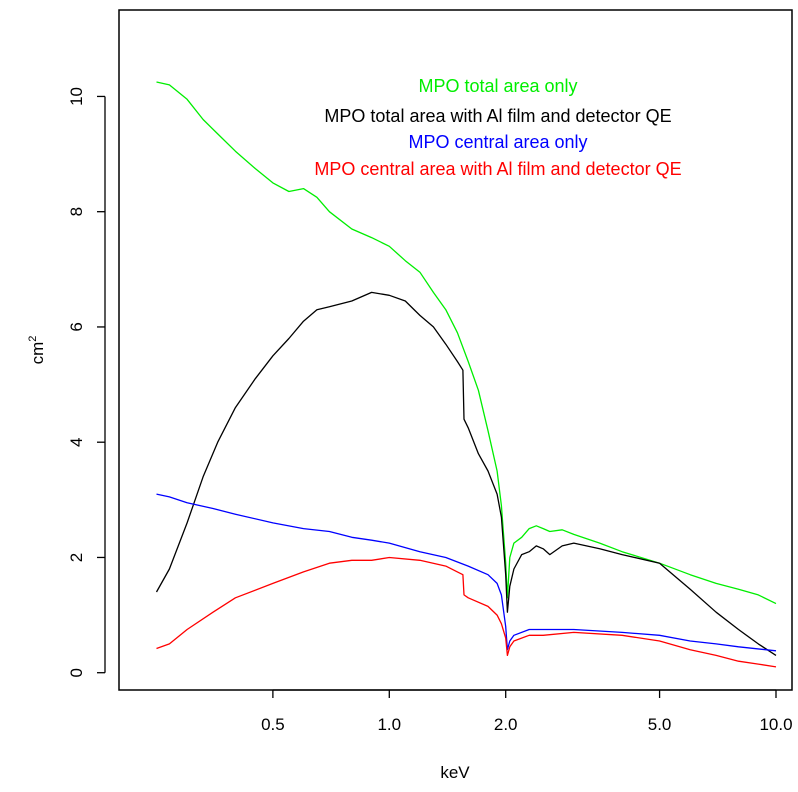  I want to click on legend-entry-3: MPO central area only, so click(497, 142).